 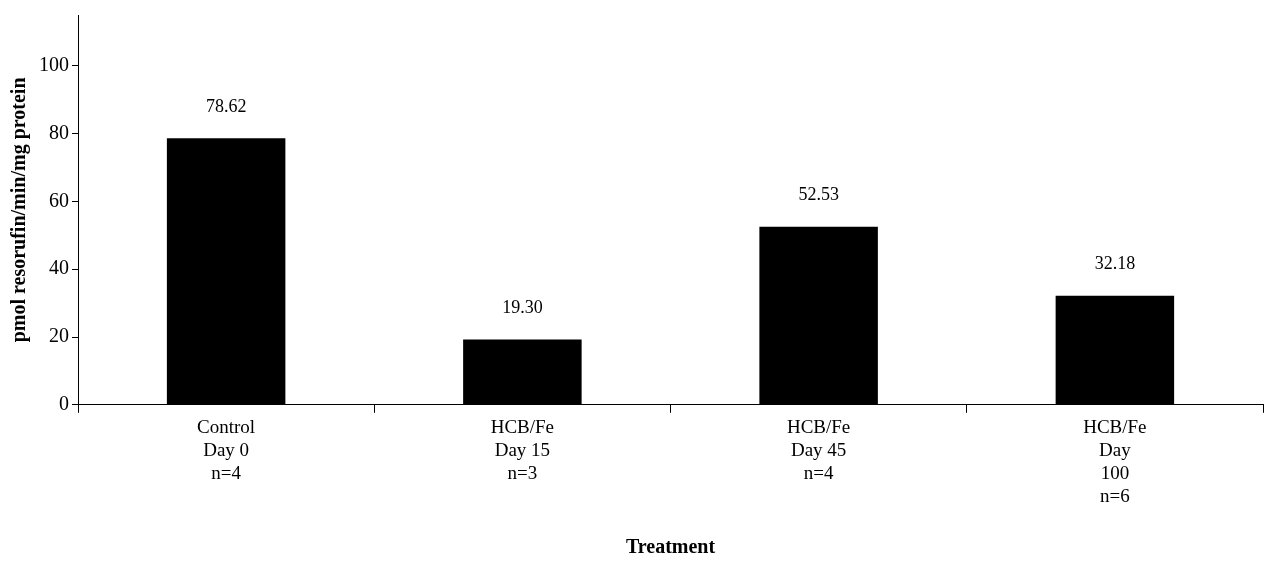 What do you see at coordinates (19, 210) in the screenshot?
I see `y-axis-title: pmol resorufin/min/mg protein` at bounding box center [19, 210].